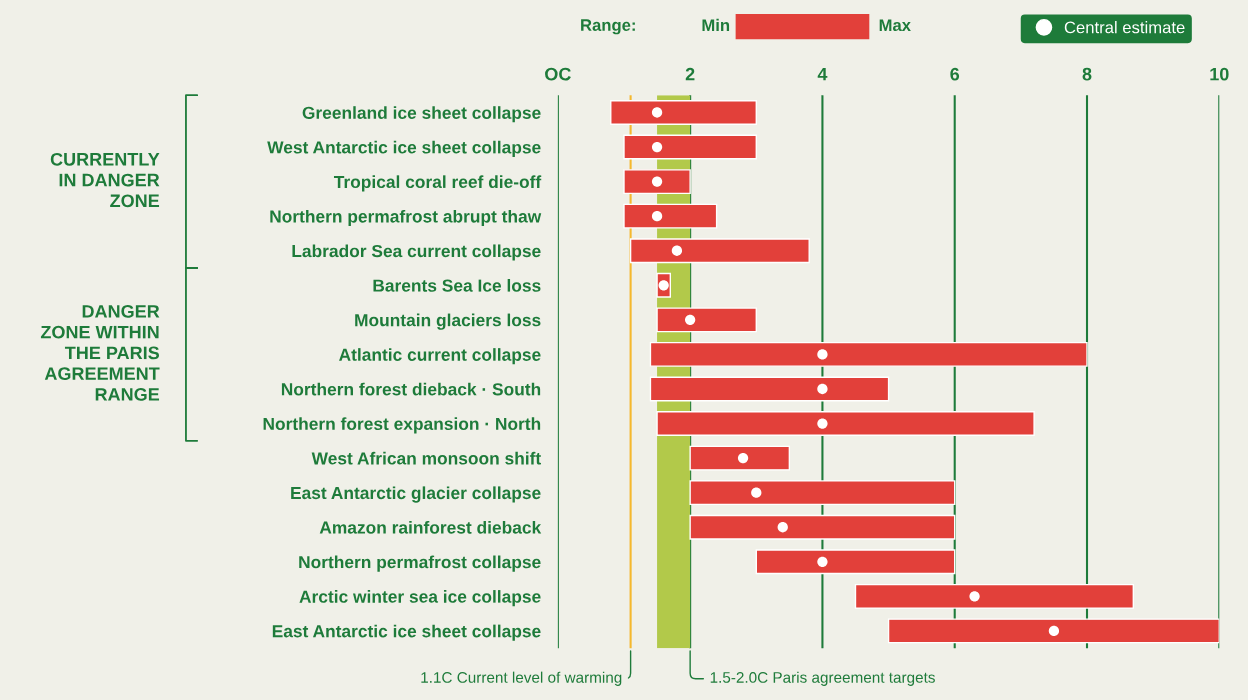  What do you see at coordinates (416, 252) in the screenshot?
I see `y-tick-label: Labrador Sea current collapse` at bounding box center [416, 252].